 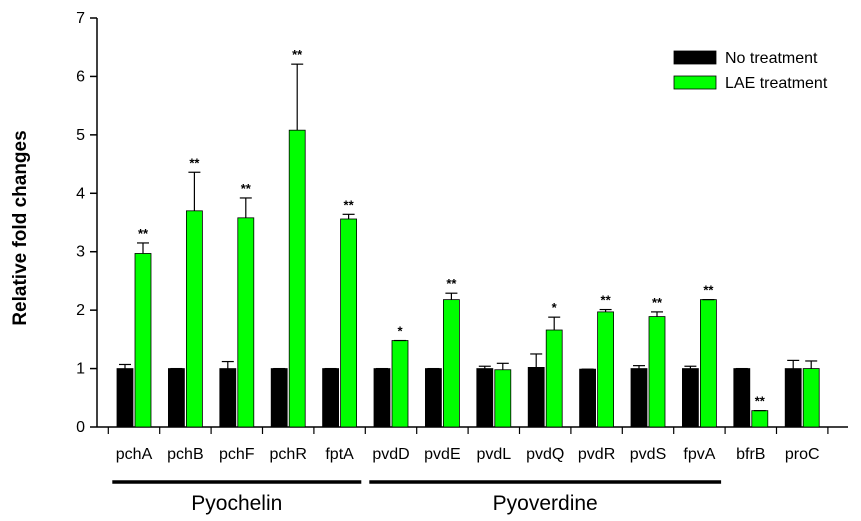 What do you see at coordinates (339, 454) in the screenshot?
I see `x-tick-label: fptA` at bounding box center [339, 454].